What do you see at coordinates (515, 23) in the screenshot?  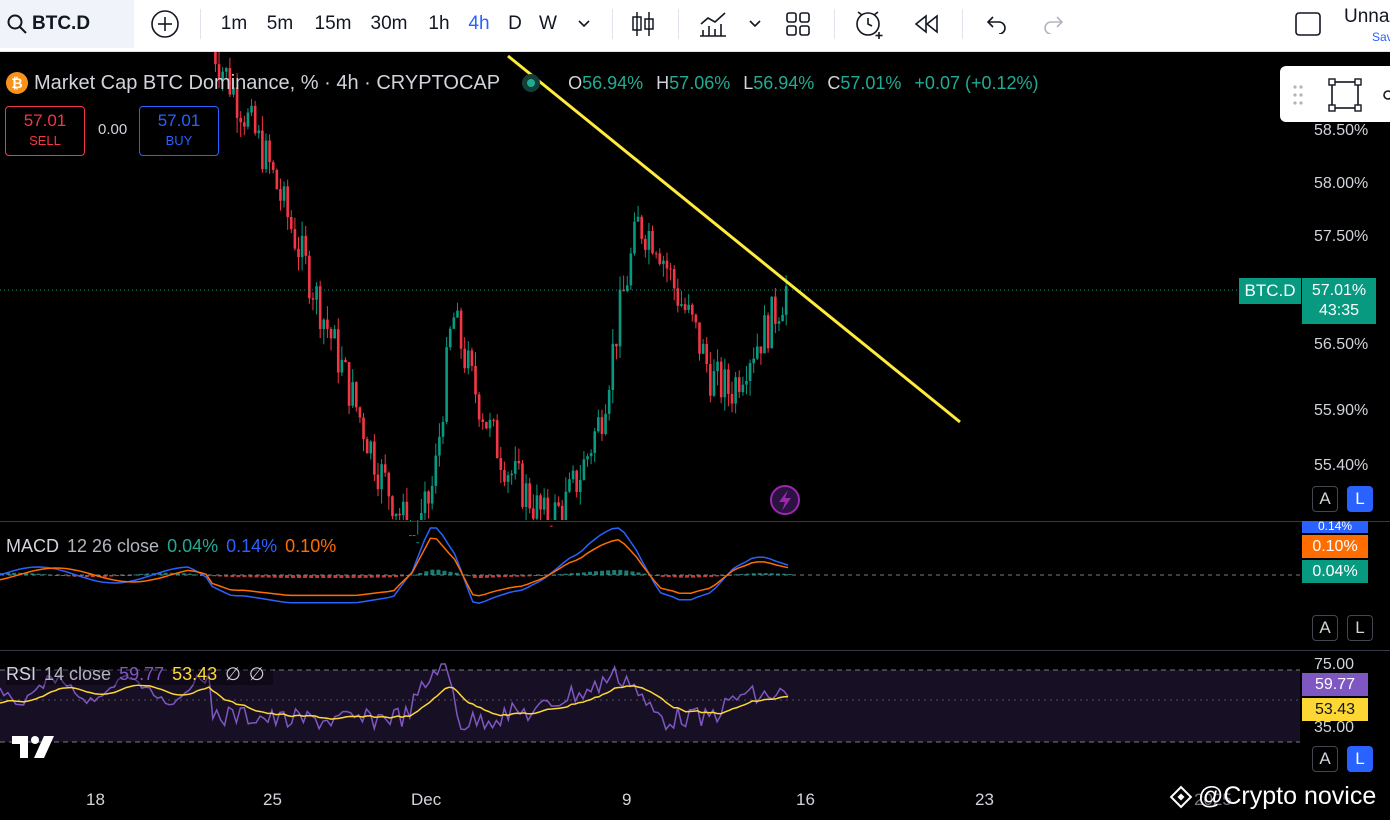 I see `timeframe-d: D` at bounding box center [515, 23].